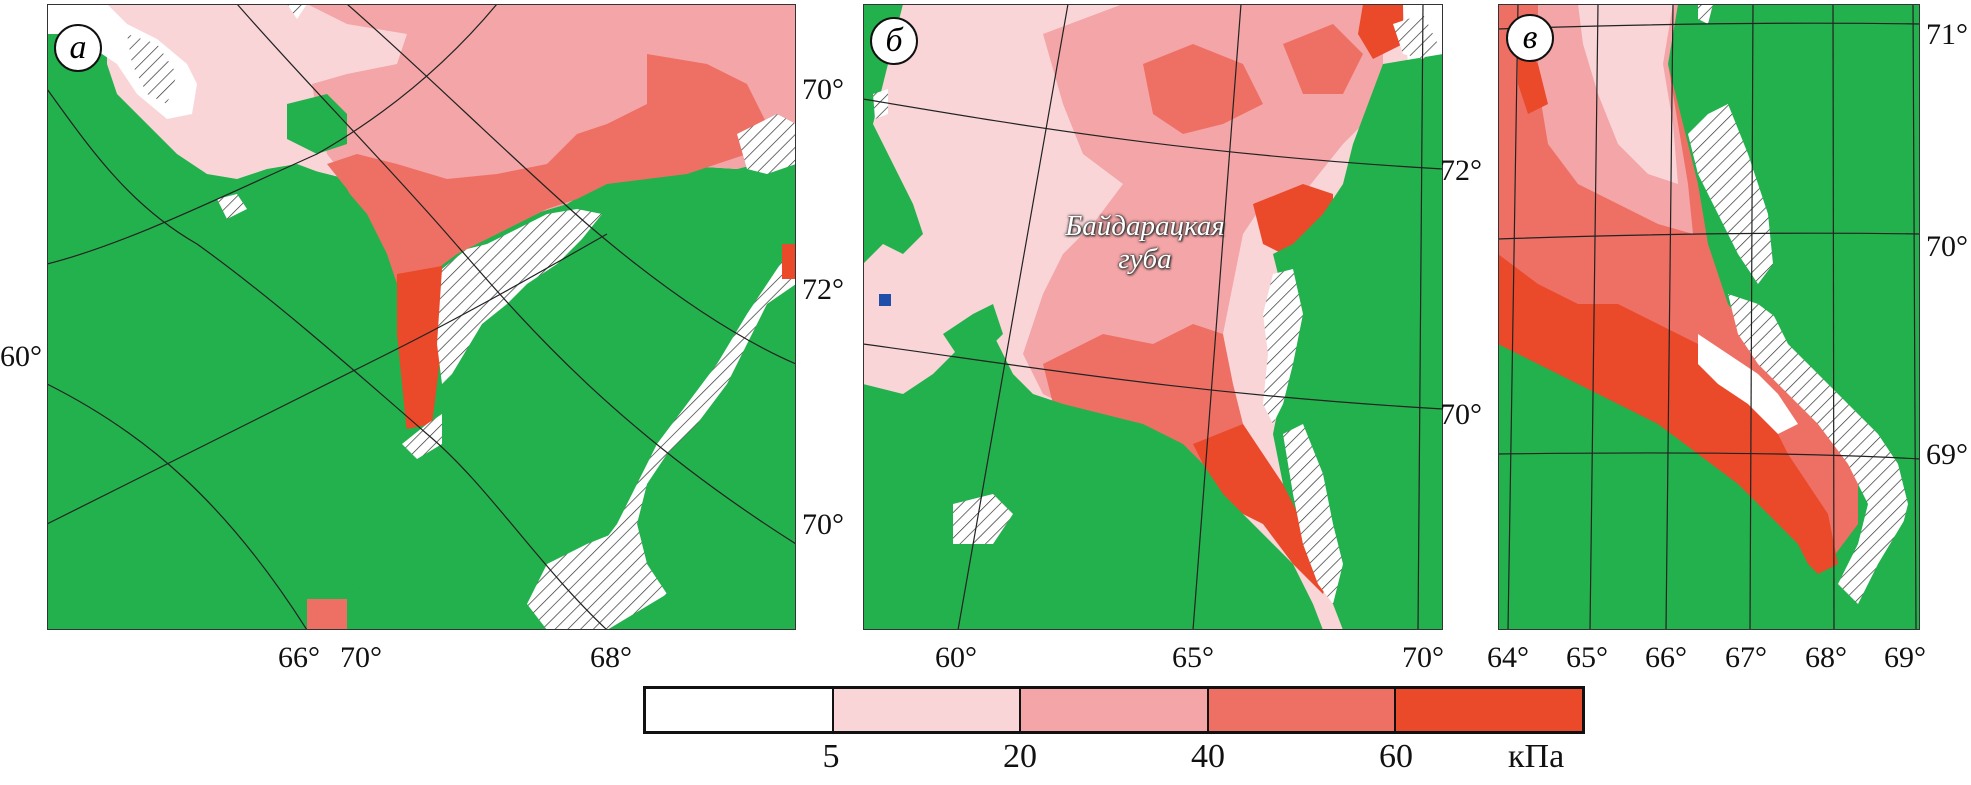 This screenshot has height=785, width=1971. I want to click on lon-label-c-6: 69°, so click(1905, 657).